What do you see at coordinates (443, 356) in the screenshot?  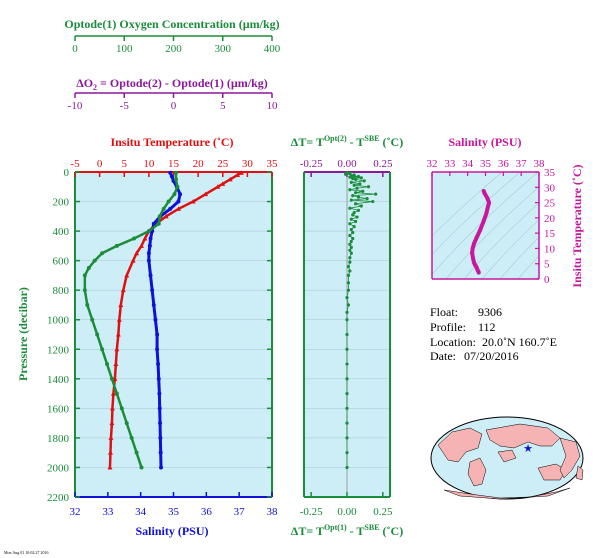 I see `date-label: Date:` at bounding box center [443, 356].